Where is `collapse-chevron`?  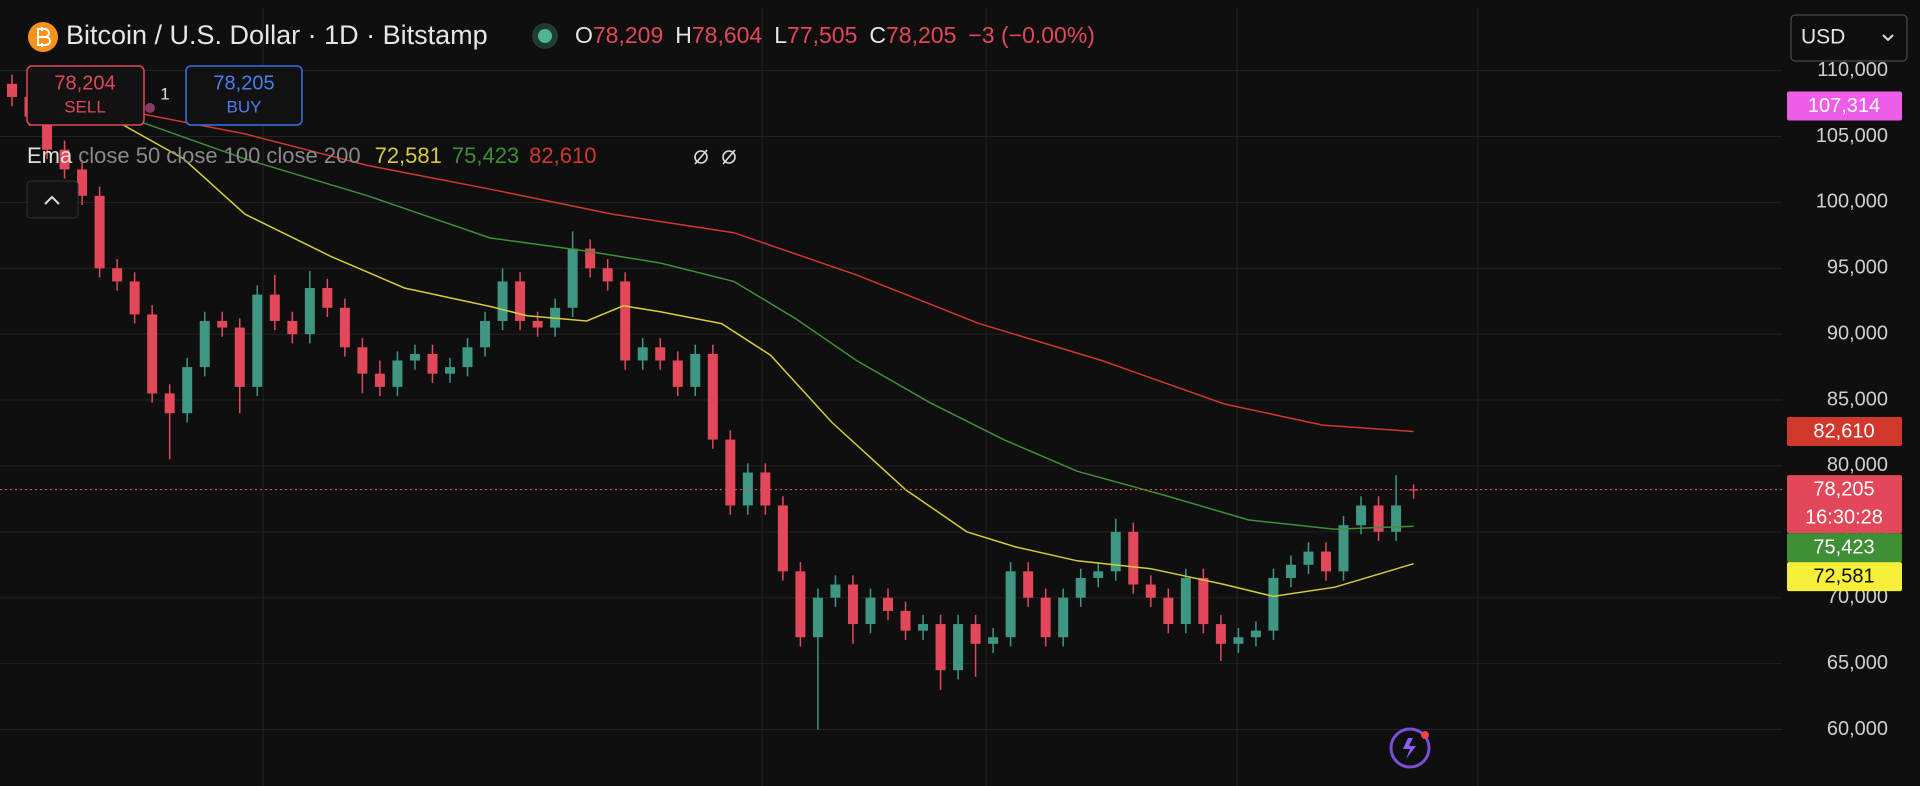 collapse-chevron is located at coordinates (52, 200).